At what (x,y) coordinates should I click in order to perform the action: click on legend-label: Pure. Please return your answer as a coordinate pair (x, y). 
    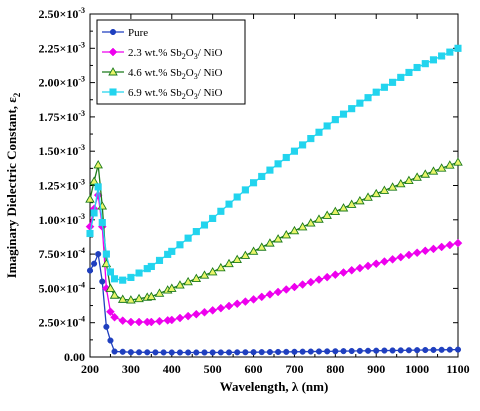
    Looking at the image, I should click on (138, 33).